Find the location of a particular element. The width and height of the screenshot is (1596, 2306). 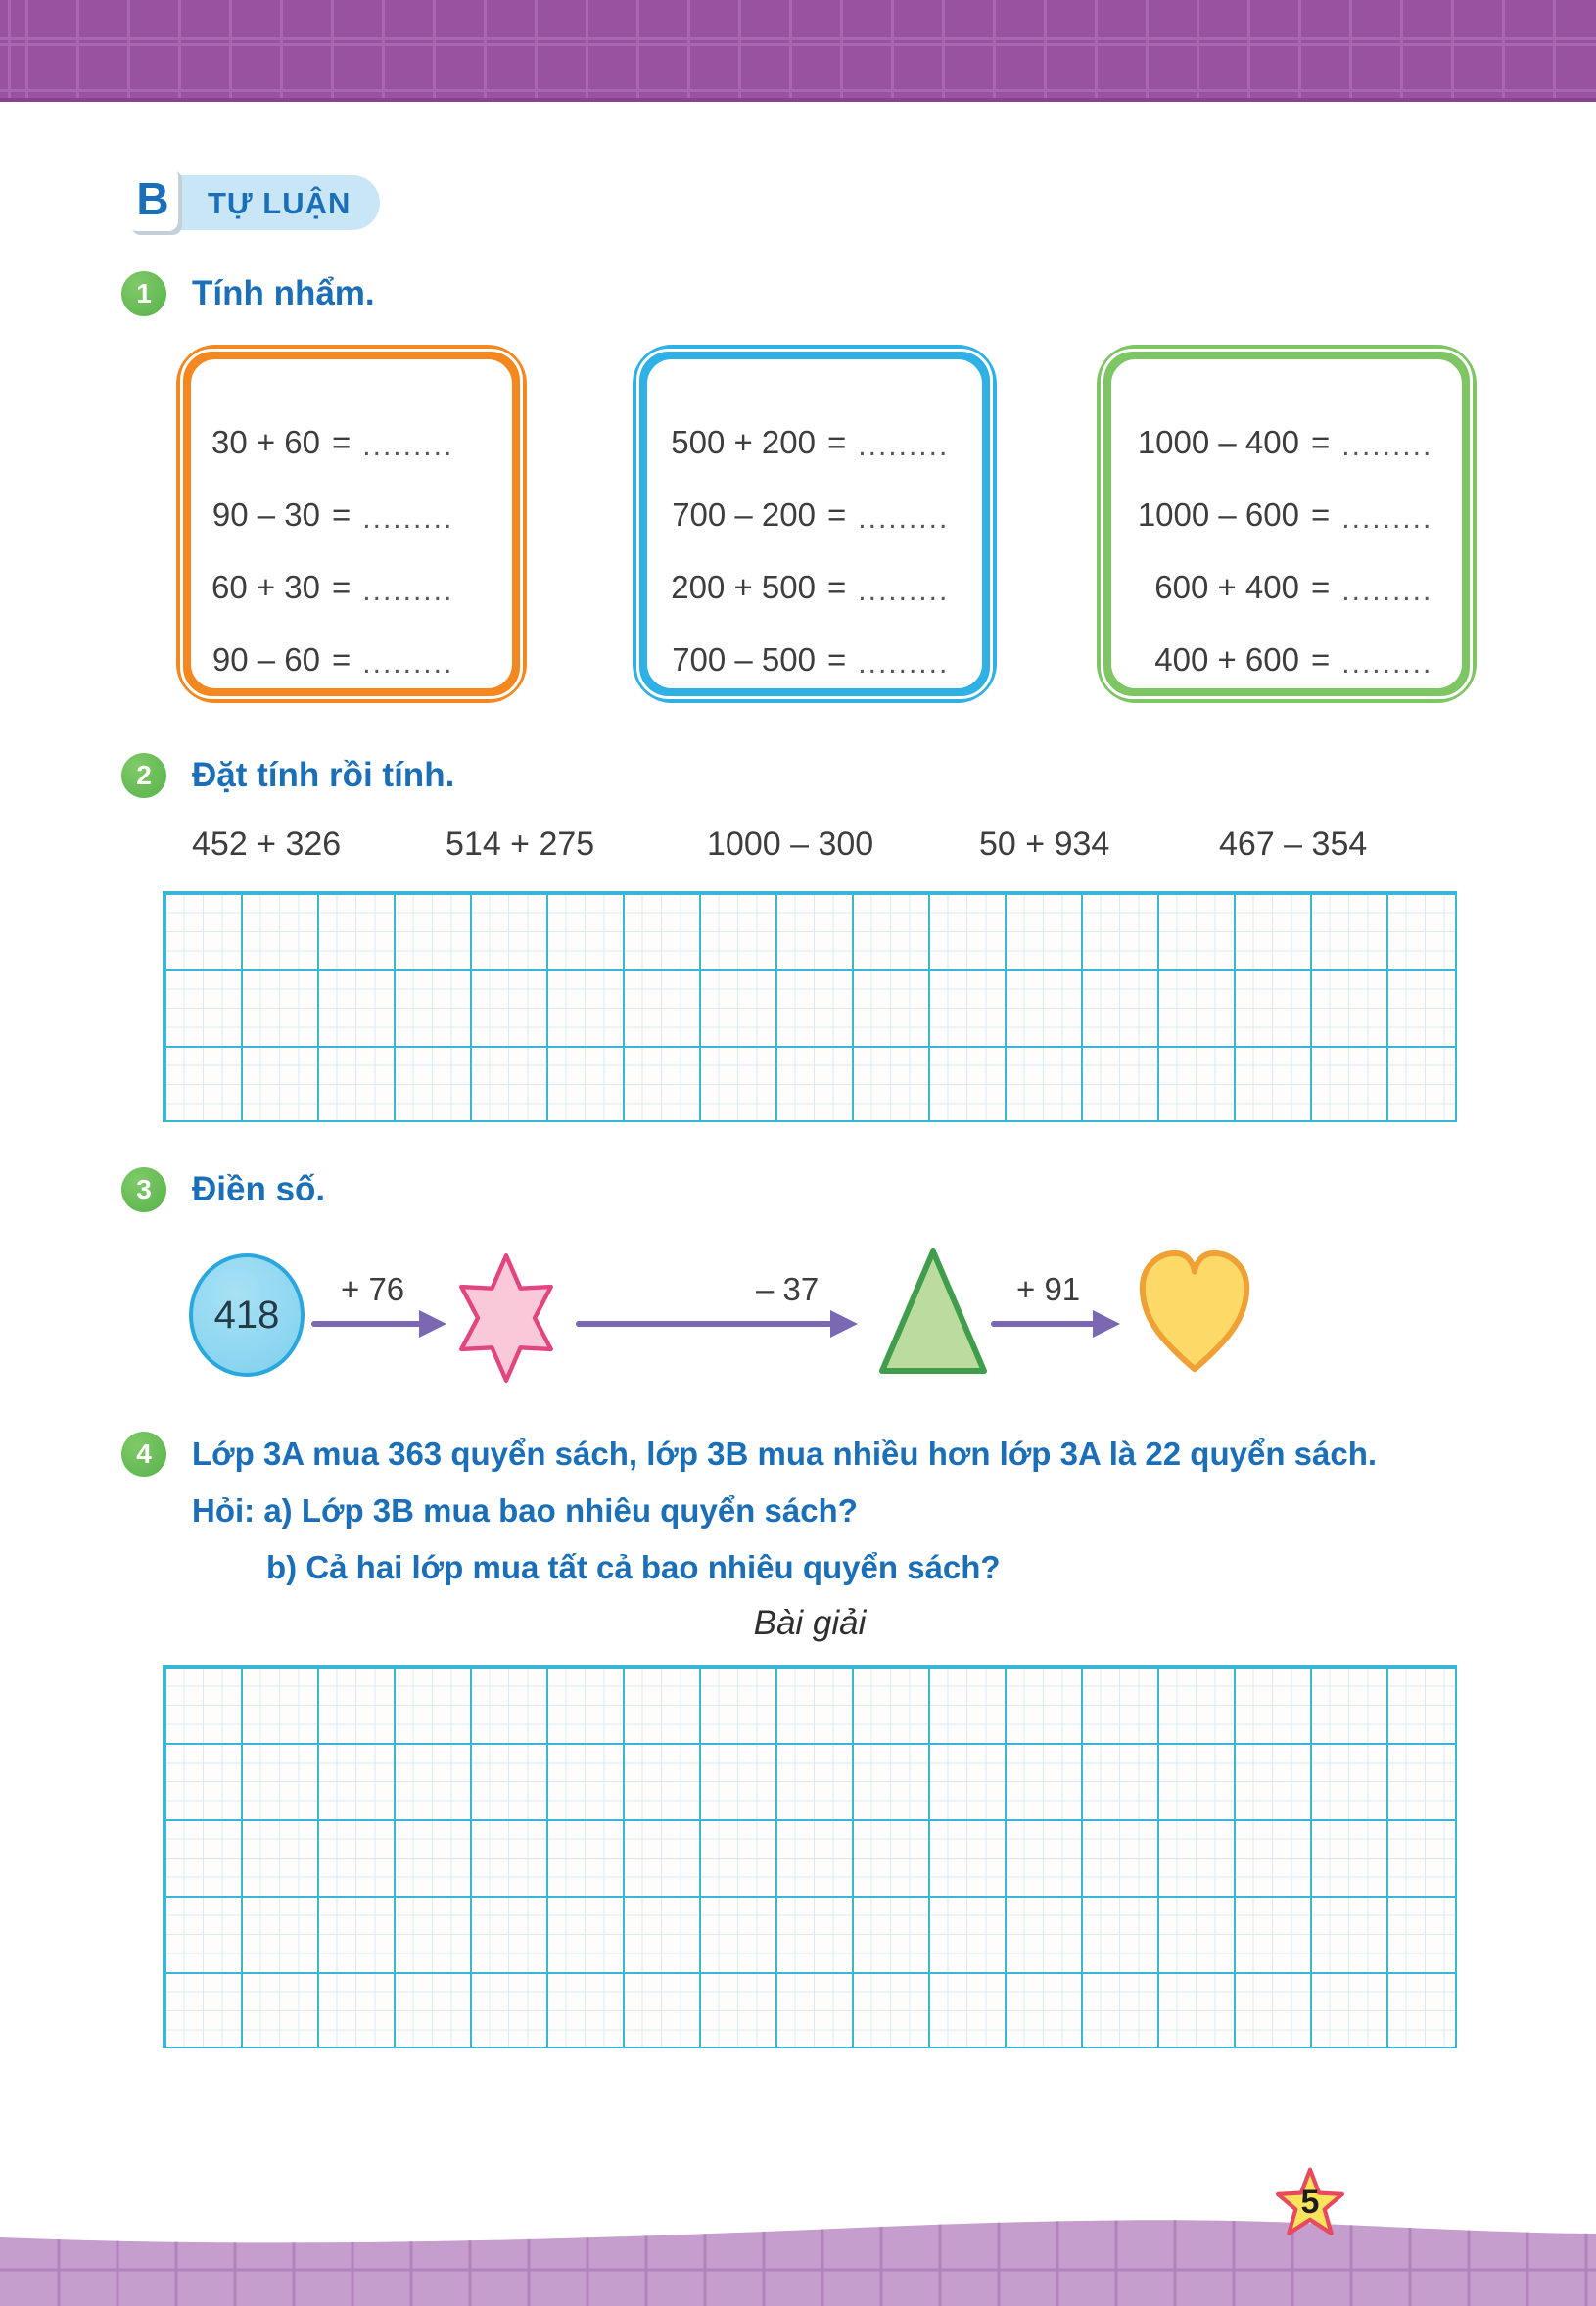

section-header: TỰ LUẬN B is located at coordinates (274, 201).